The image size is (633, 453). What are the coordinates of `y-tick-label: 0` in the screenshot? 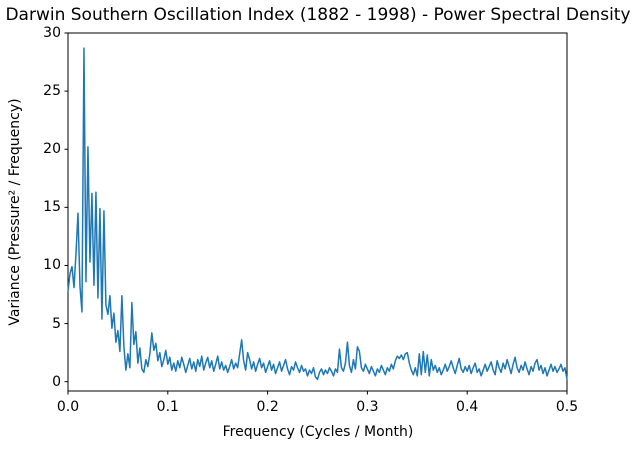 It's located at (56, 381).